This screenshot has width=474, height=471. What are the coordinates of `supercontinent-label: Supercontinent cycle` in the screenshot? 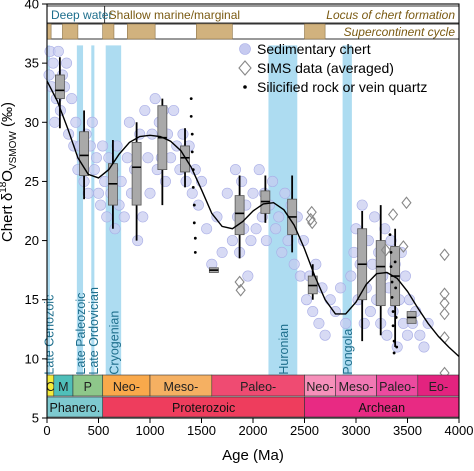 It's located at (400, 32).